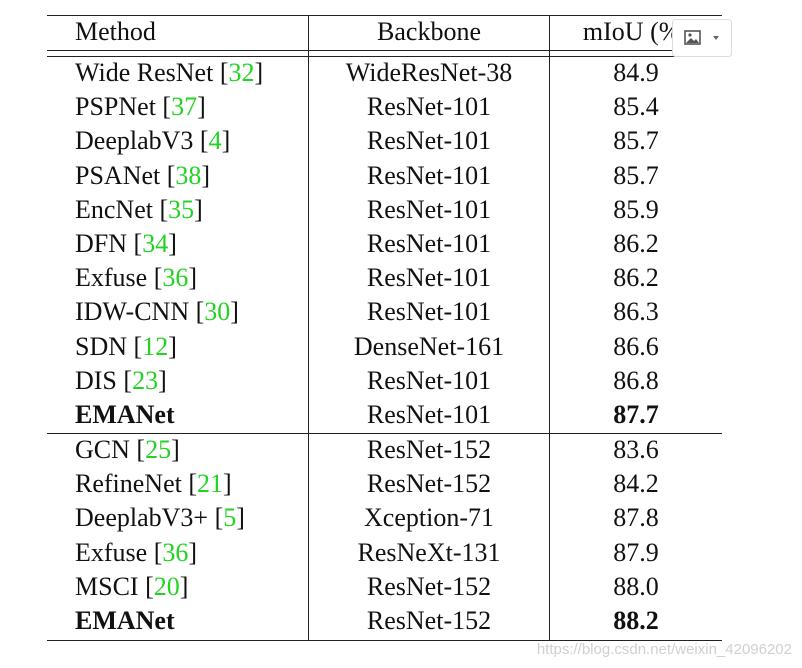  Describe the element at coordinates (429, 518) in the screenshot. I see `backbone-cell: Xception-71` at that location.